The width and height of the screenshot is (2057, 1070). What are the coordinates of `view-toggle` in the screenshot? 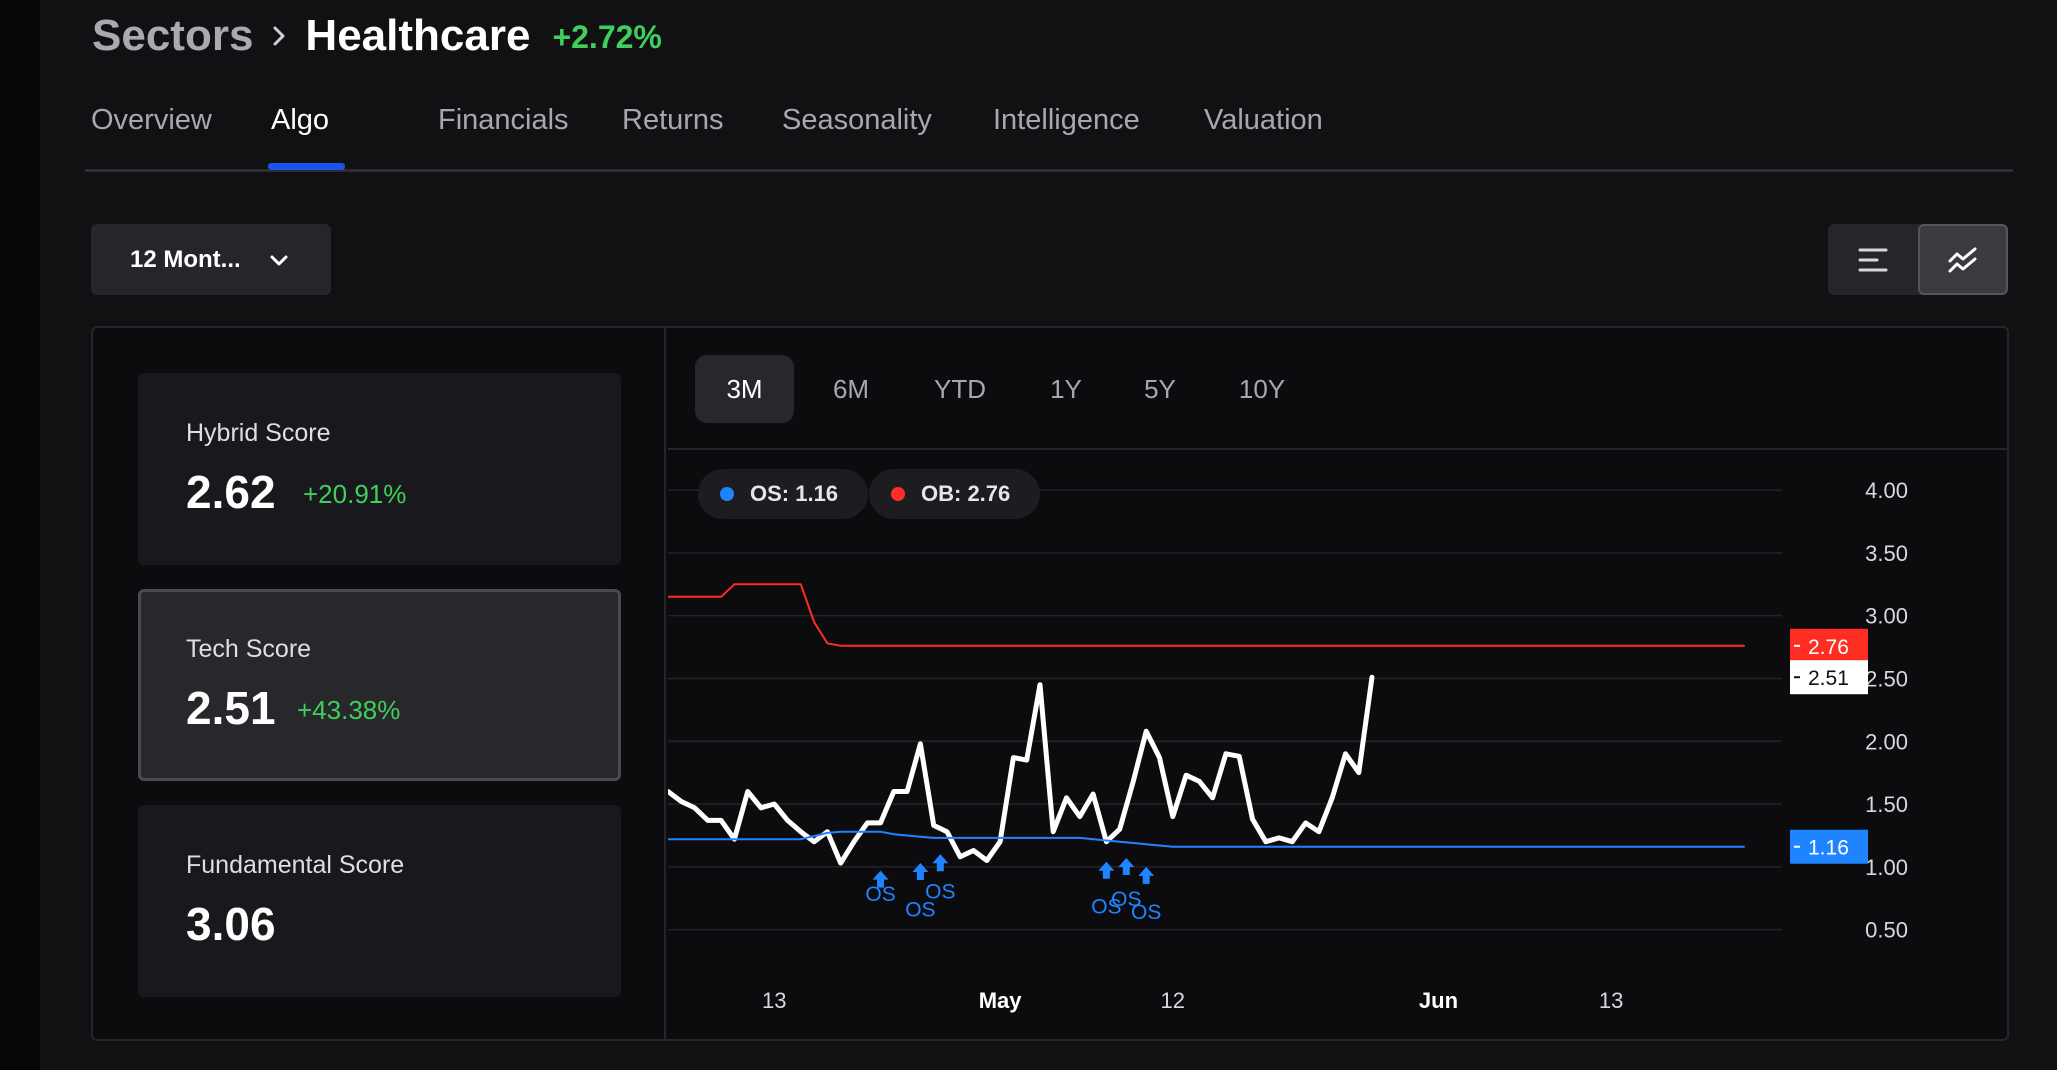 It's located at (1918, 259).